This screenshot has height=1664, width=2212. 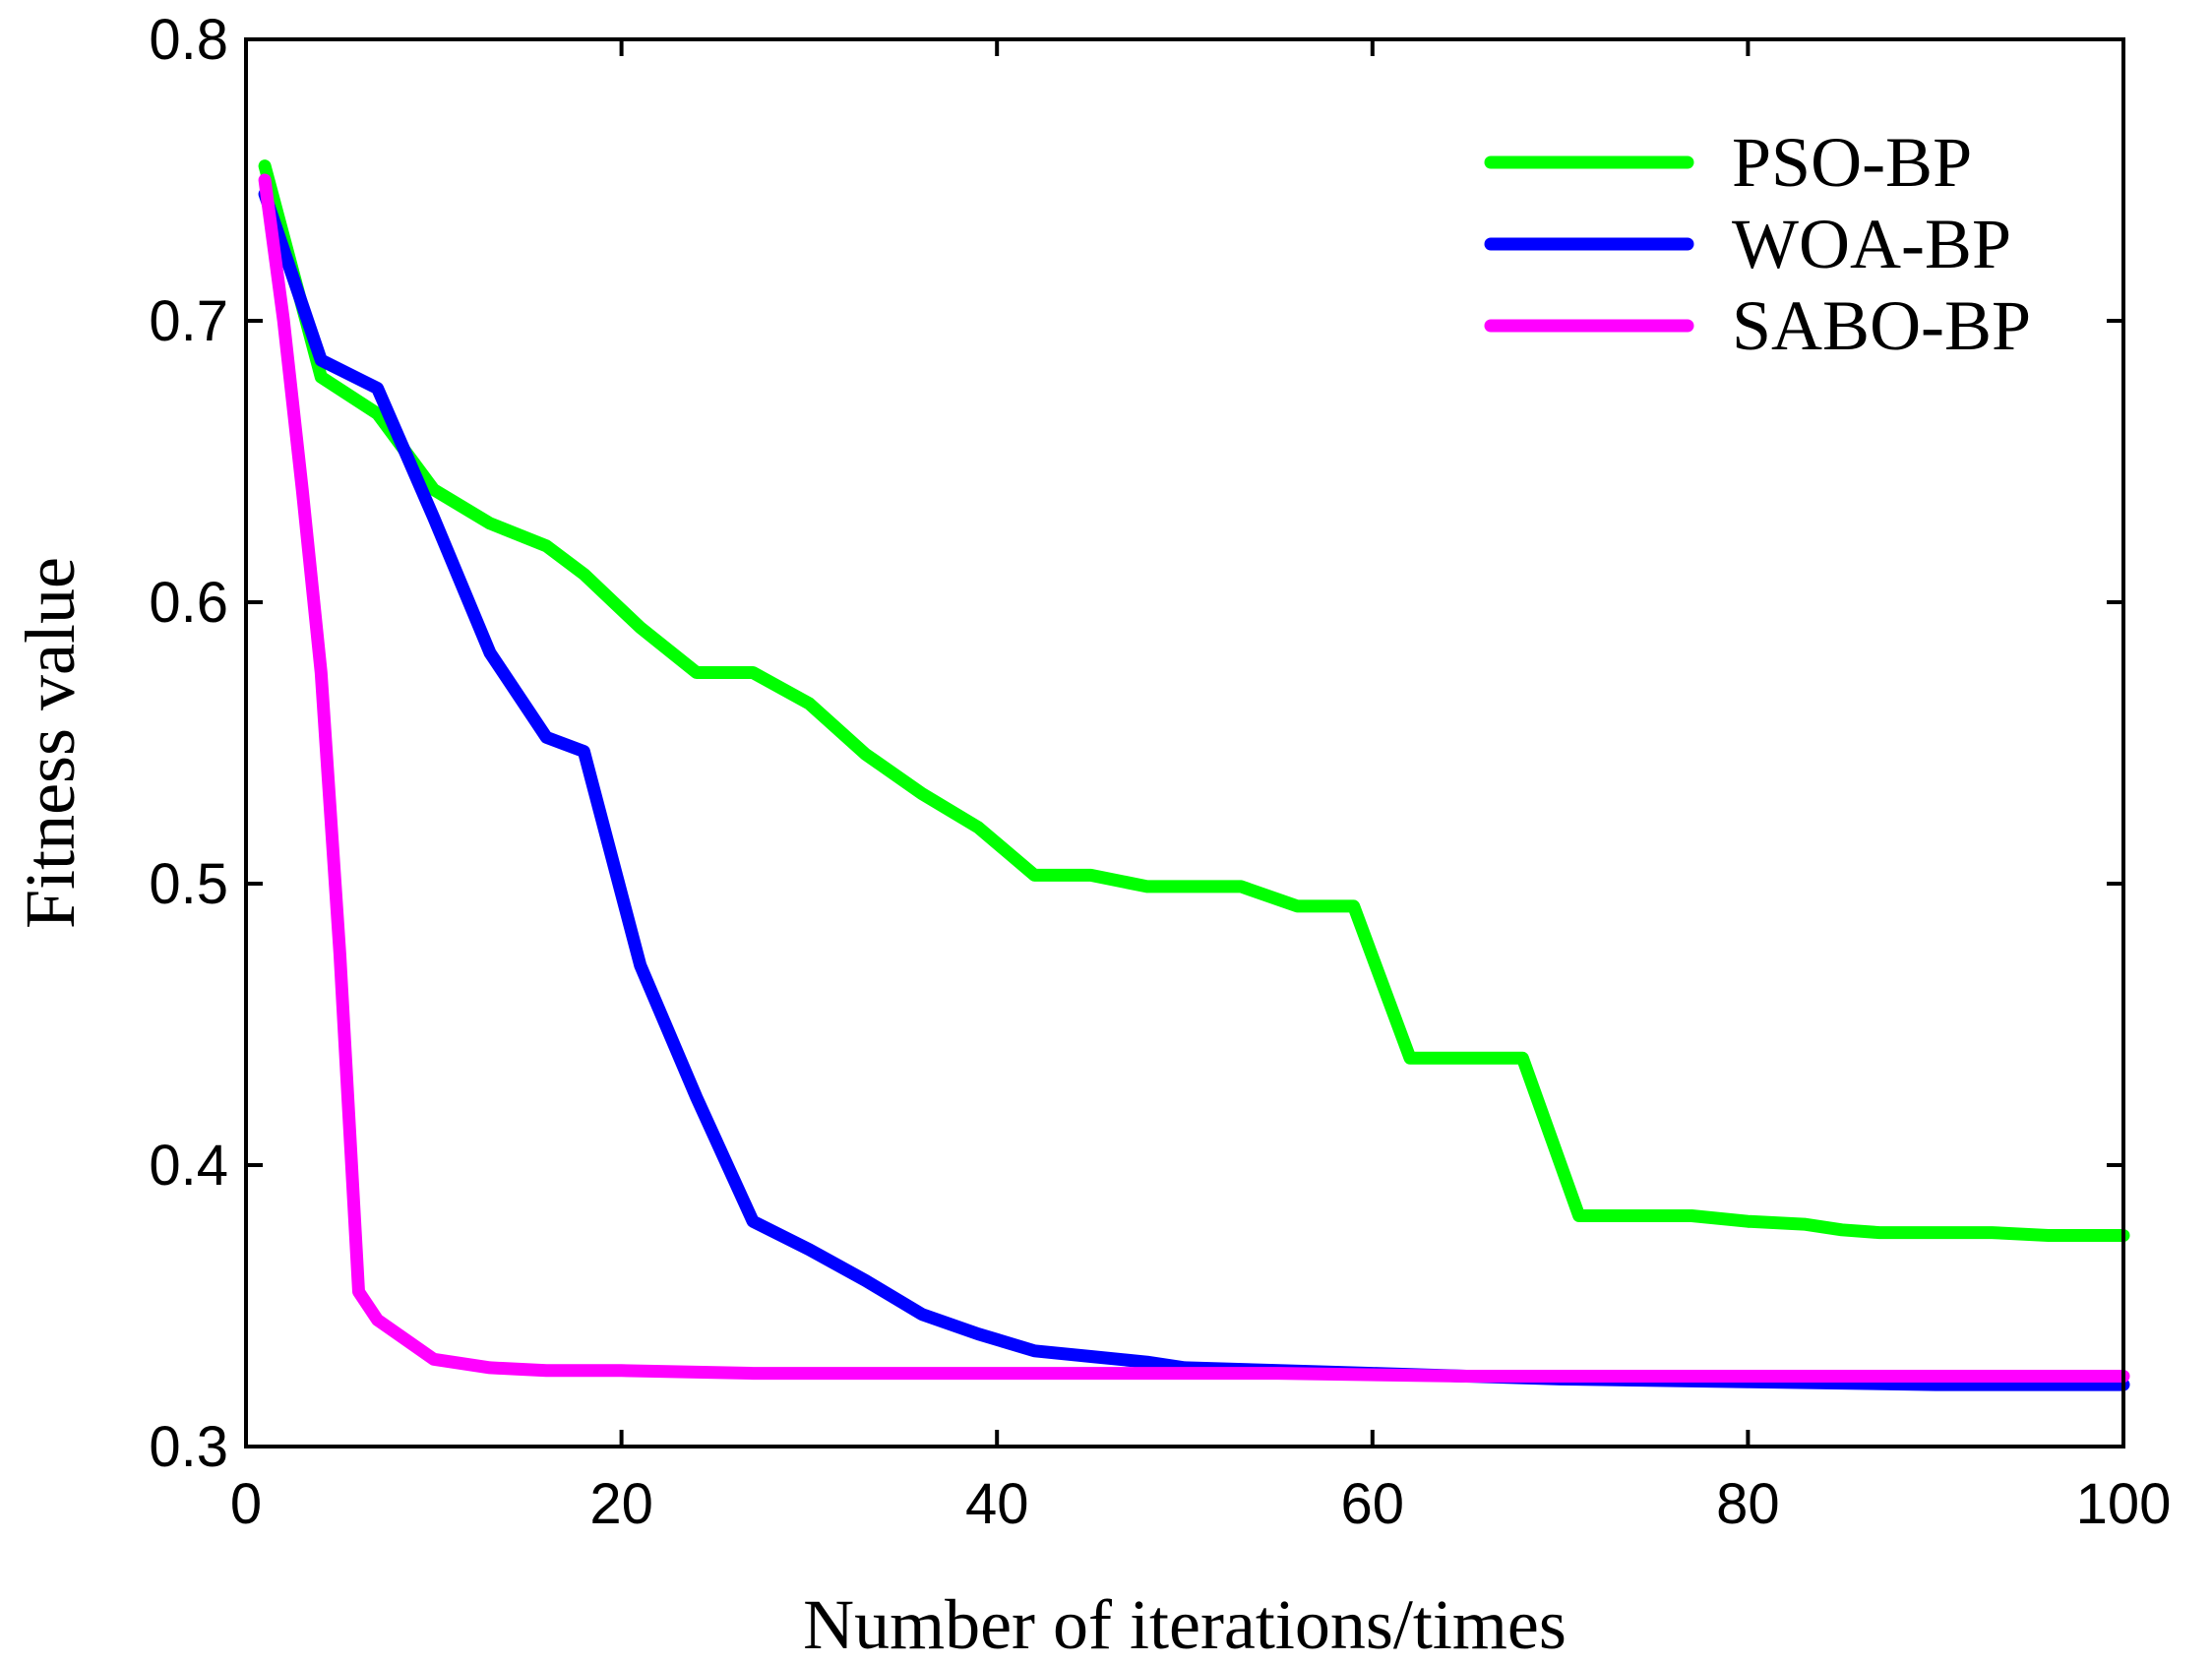 I want to click on x-tick-label: 80, so click(x=1748, y=1504).